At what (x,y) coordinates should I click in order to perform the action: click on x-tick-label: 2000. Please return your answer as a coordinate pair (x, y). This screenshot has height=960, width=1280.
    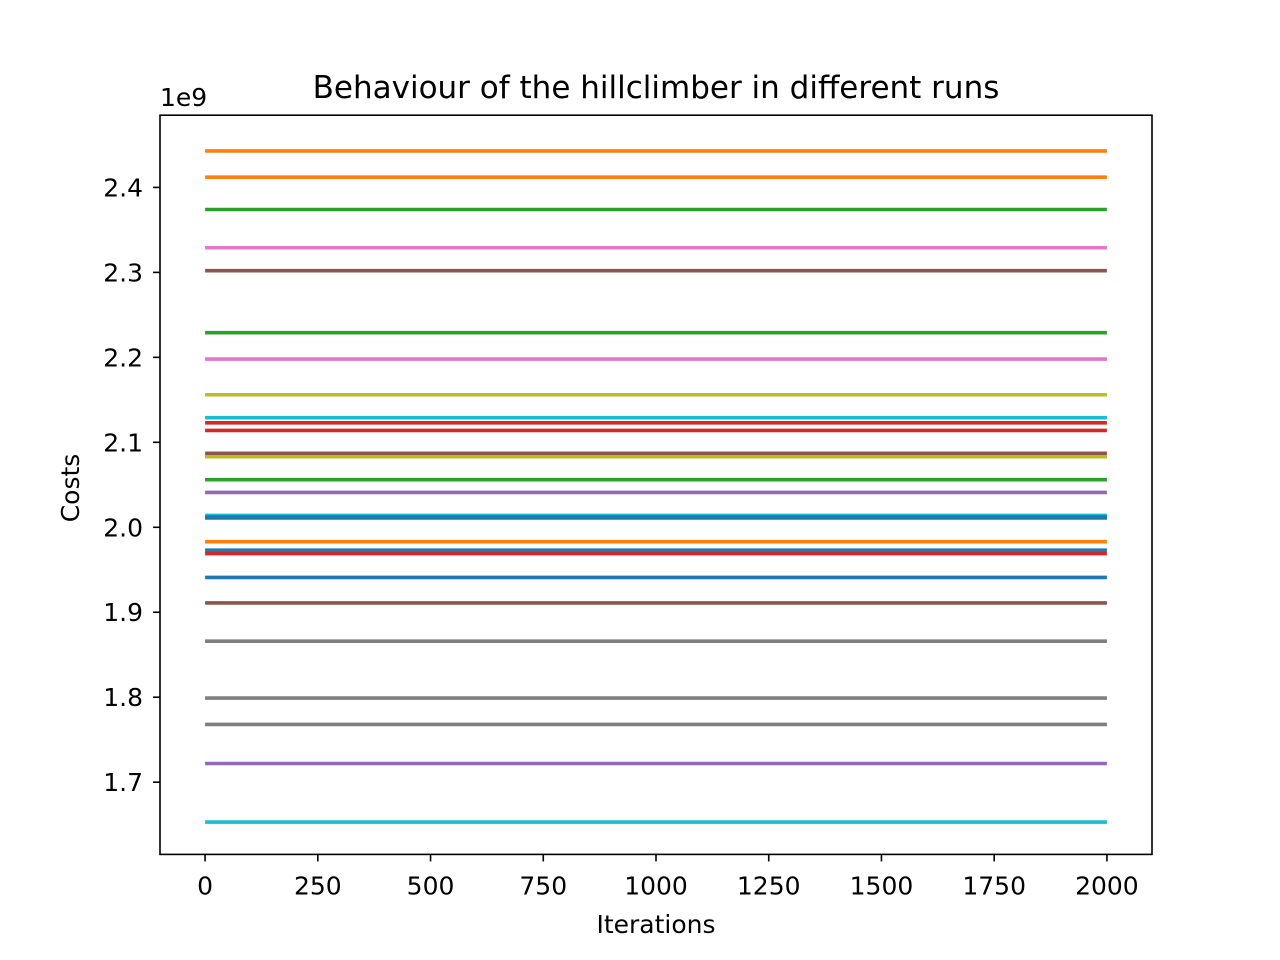
    Looking at the image, I should click on (1107, 885).